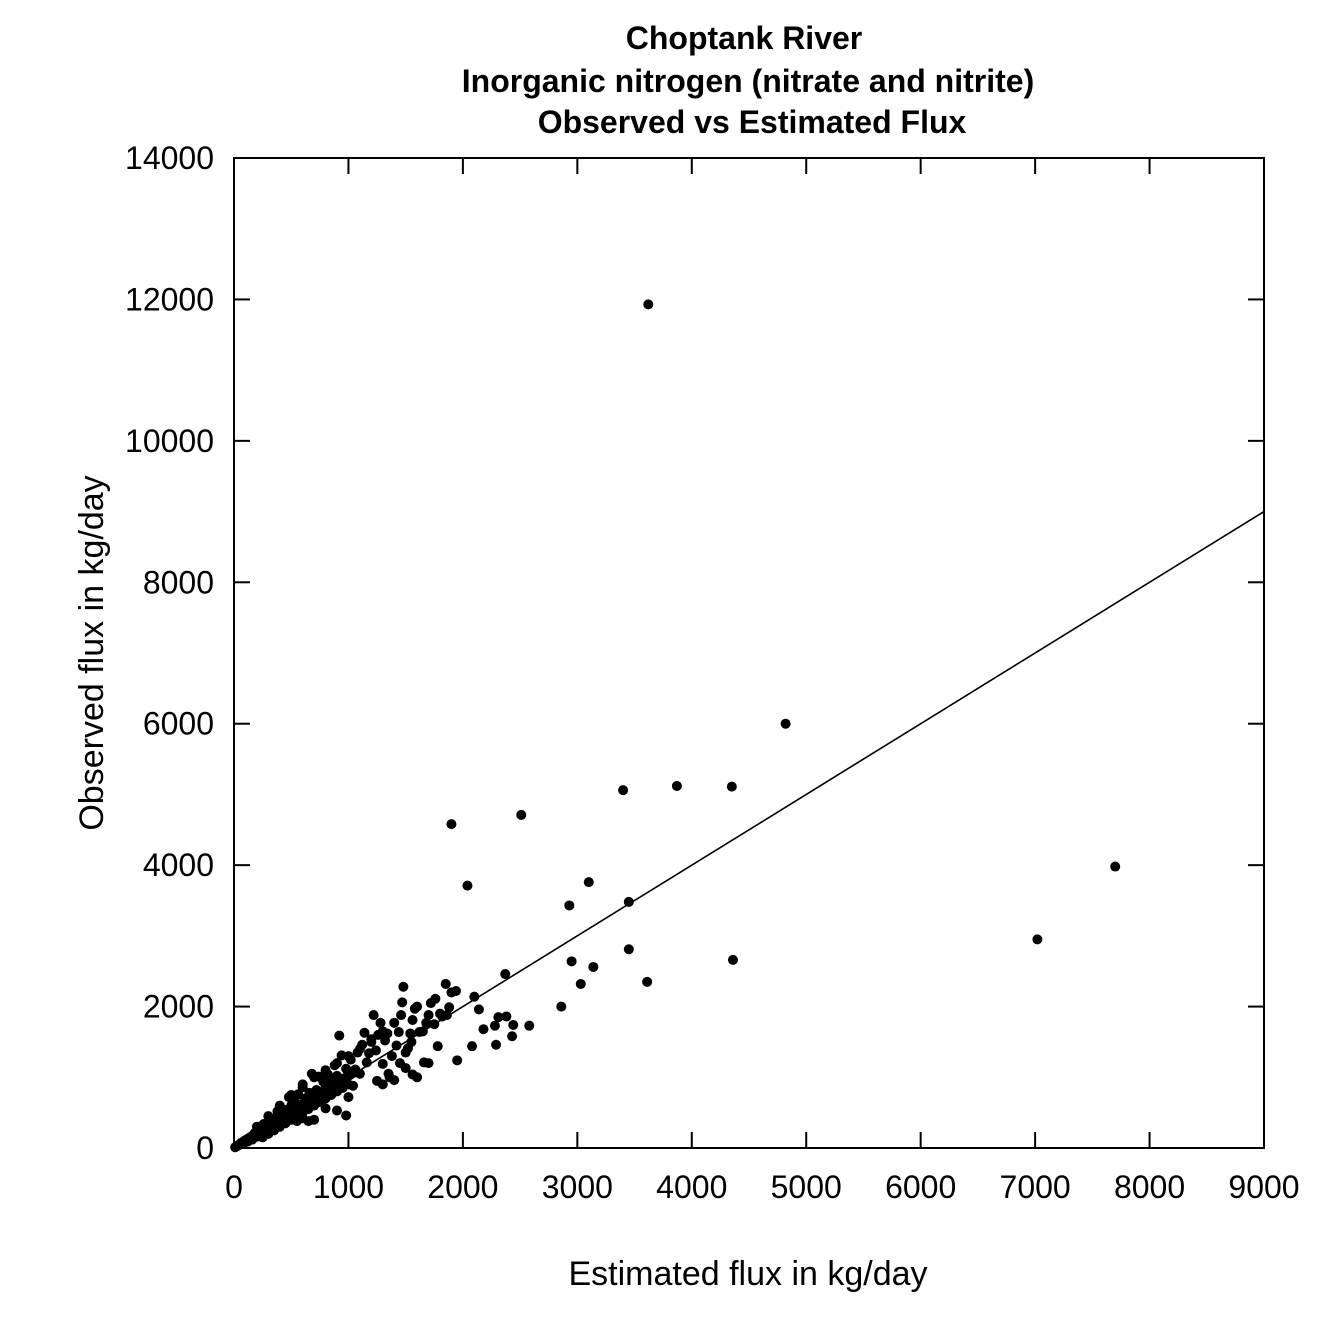  Describe the element at coordinates (691, 1187) in the screenshot. I see `x-tick-label: 4000` at that location.